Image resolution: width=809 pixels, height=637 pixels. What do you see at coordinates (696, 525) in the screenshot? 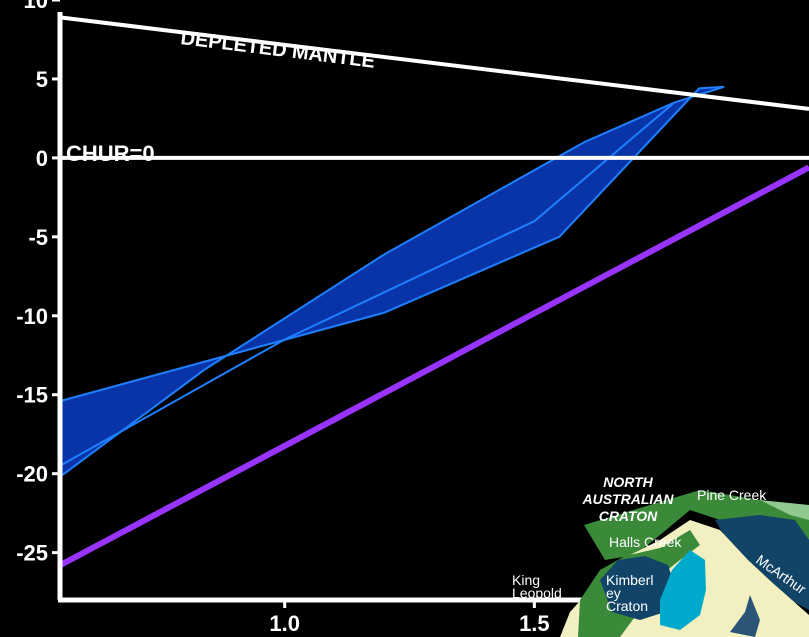
I see `map-region-green` at bounding box center [696, 525].